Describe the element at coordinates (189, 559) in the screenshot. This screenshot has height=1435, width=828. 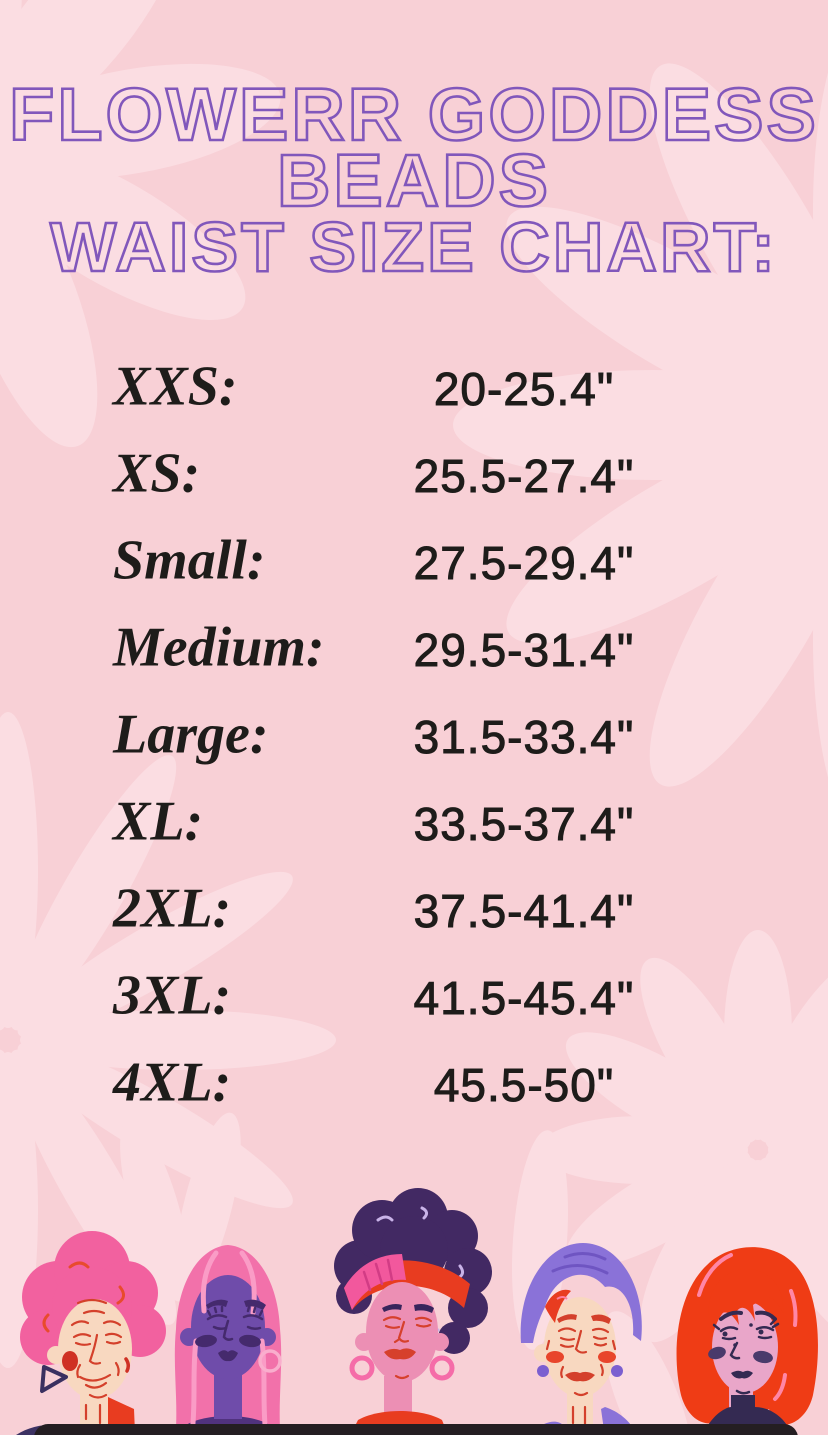
I see `size-label: Small:` at that location.